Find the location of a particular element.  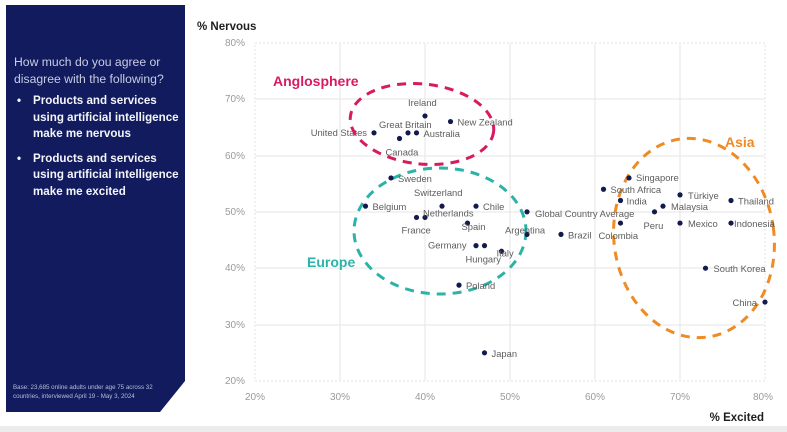

point-label: Poland is located at coordinates (480, 285).